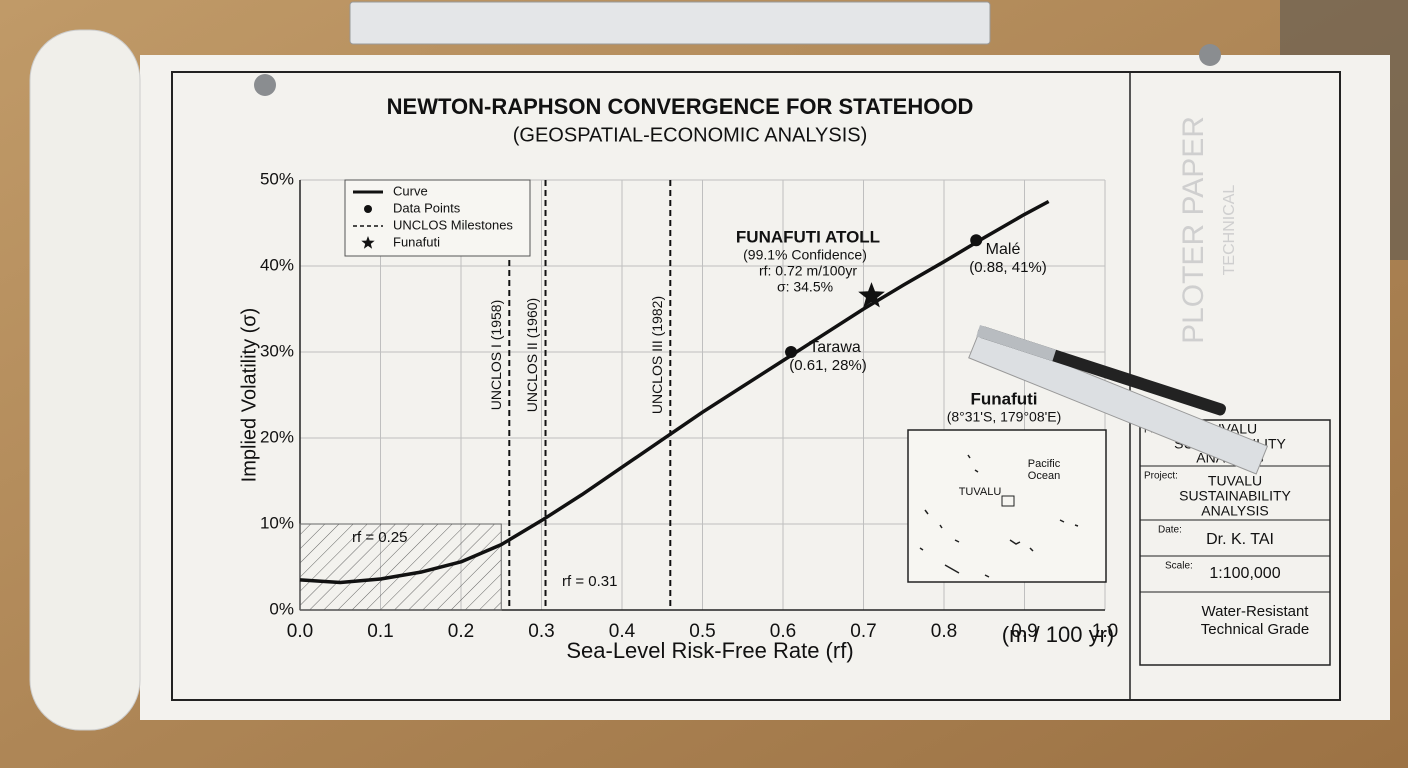  What do you see at coordinates (808, 271) in the screenshot?
I see `annotation: rf: 0.72 m/100yr` at bounding box center [808, 271].